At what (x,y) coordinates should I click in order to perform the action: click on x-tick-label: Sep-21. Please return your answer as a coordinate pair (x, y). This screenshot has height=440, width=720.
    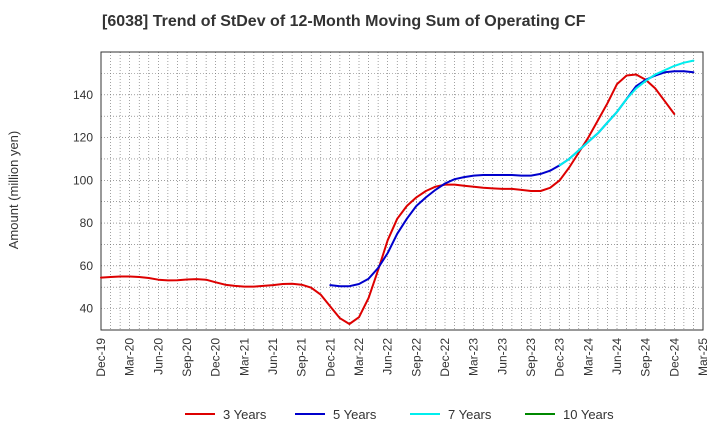
    Looking at the image, I should click on (302, 357).